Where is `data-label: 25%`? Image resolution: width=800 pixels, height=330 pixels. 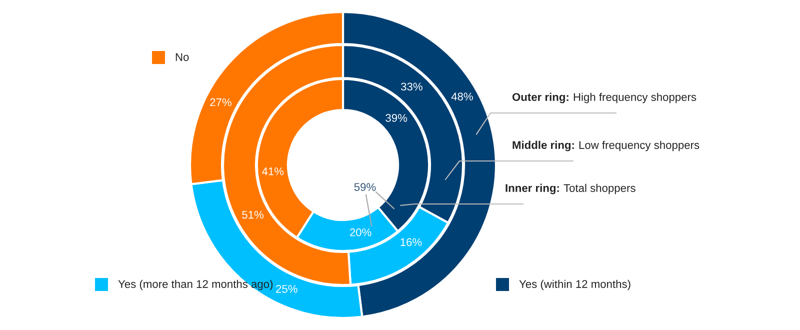
data-label: 25% is located at coordinates (287, 288).